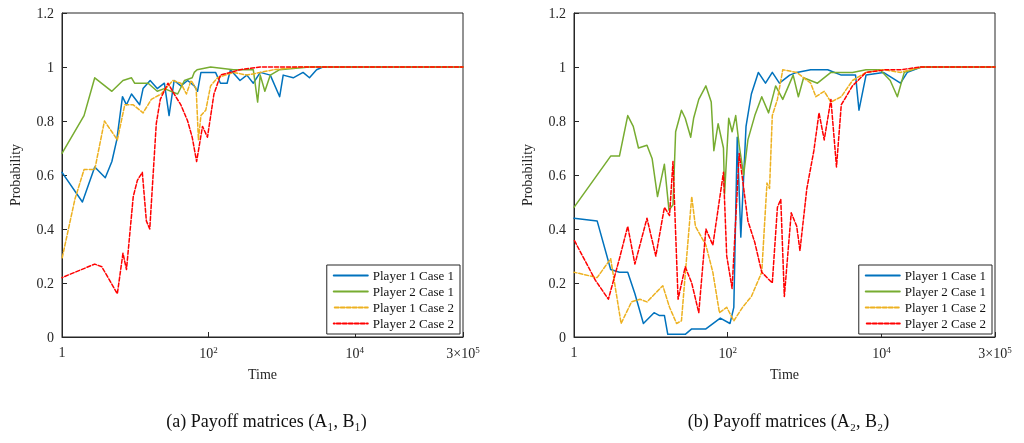 The width and height of the screenshot is (1024, 443). I want to click on text: (a) Payoff matrices (A₁, B₁), so click(266, 421).